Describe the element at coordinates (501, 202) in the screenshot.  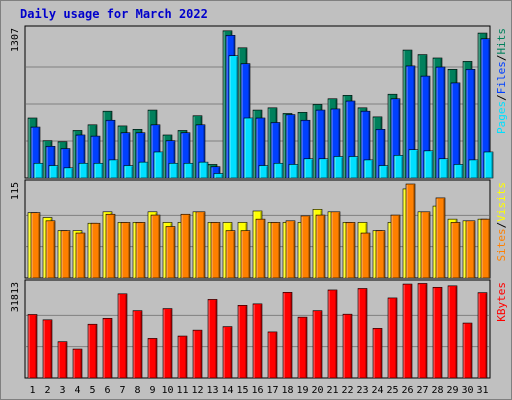
I see `legend-entry-visits: Visits` at that location.